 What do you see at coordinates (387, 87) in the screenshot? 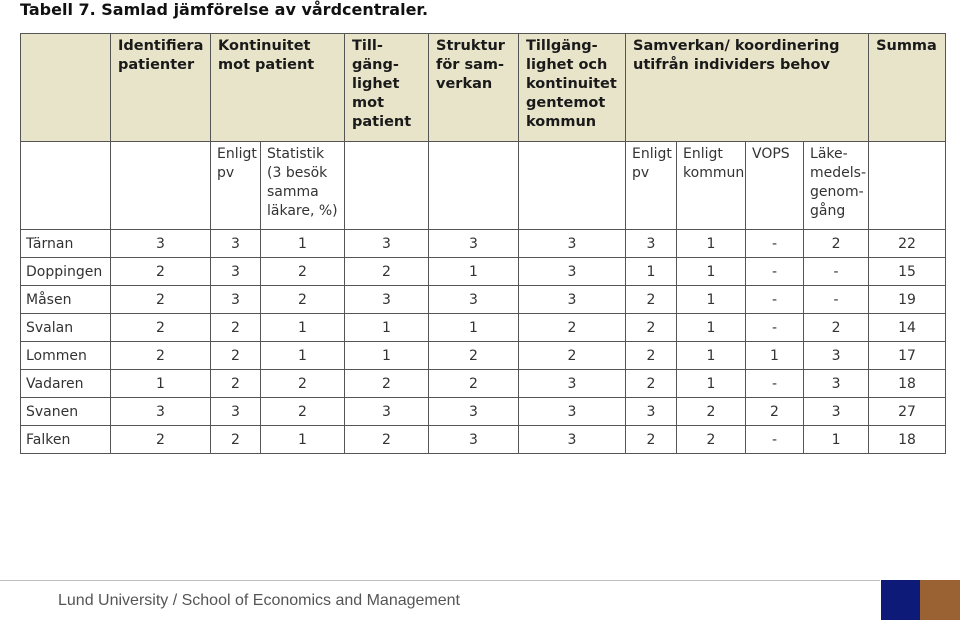
I see `header-tillganglighet: Till-gäng-lighet mot patient` at bounding box center [387, 87].